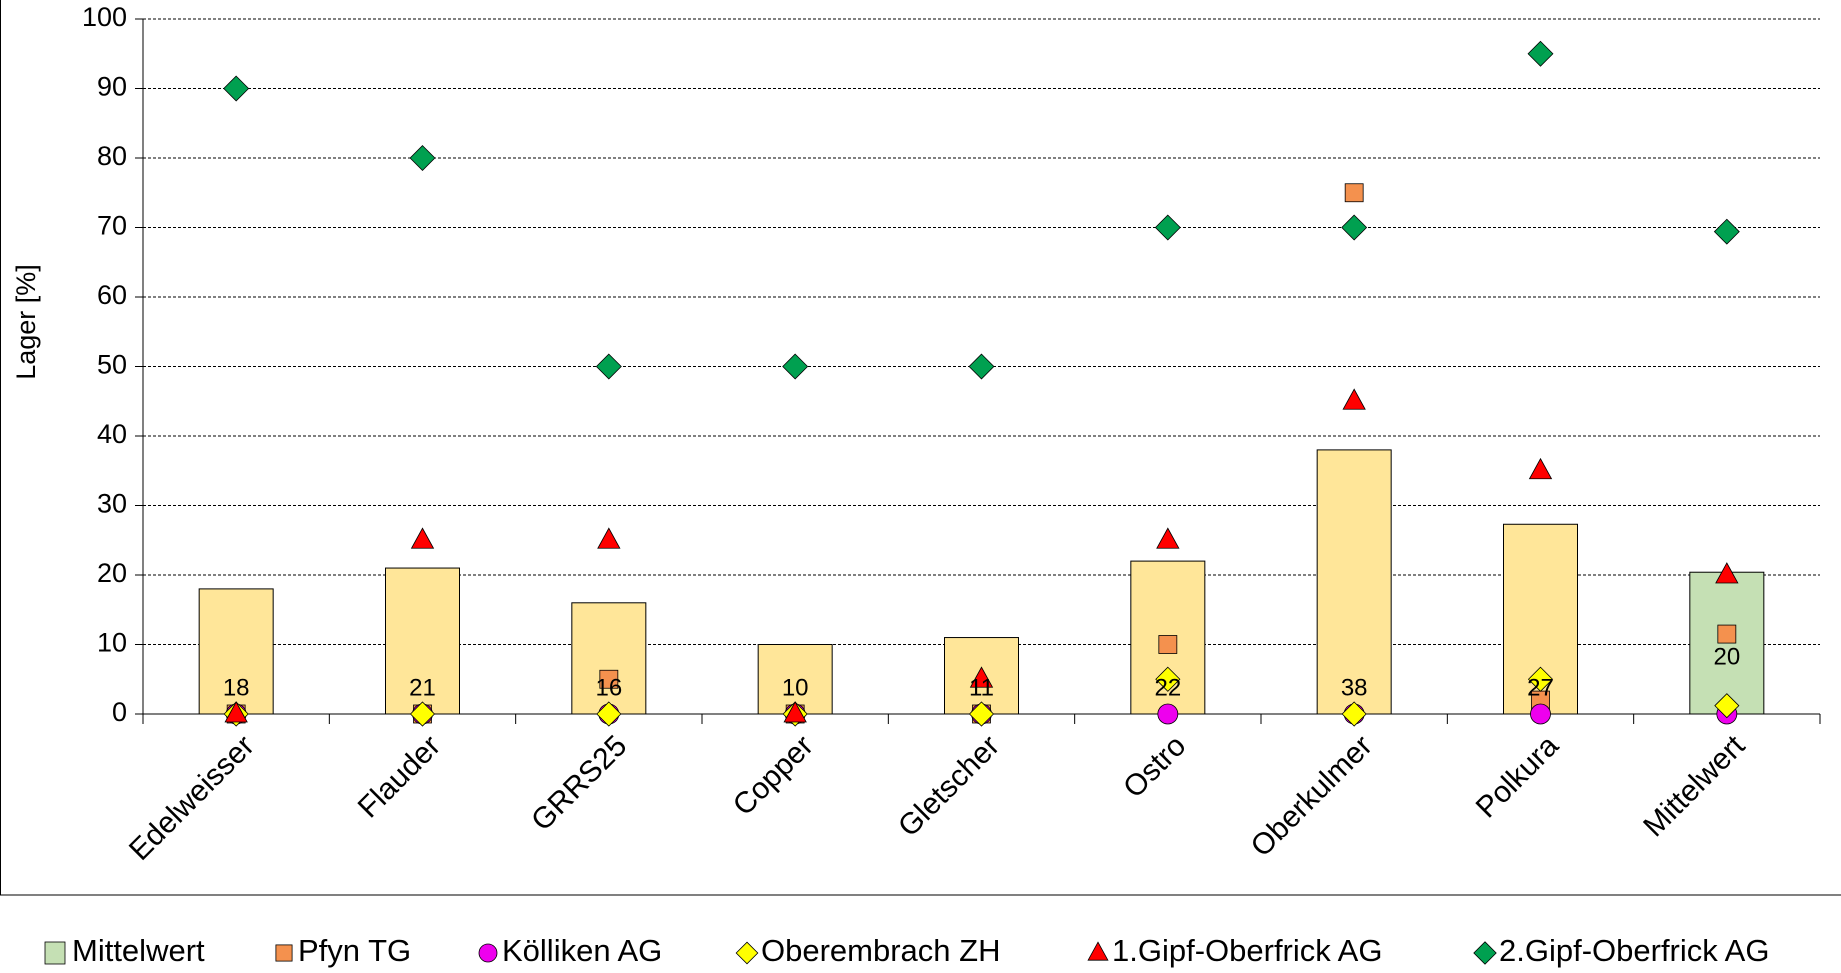 This screenshot has width=1841, height=973. Describe the element at coordinates (1517, 776) in the screenshot. I see `x-tick-label: Polkura` at that location.